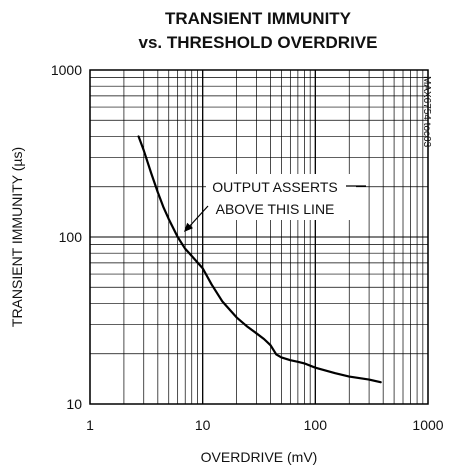 This screenshot has height=470, width=455. I want to click on chart-title-line1: TRANSIENT IMMUNITY, so click(258, 18).